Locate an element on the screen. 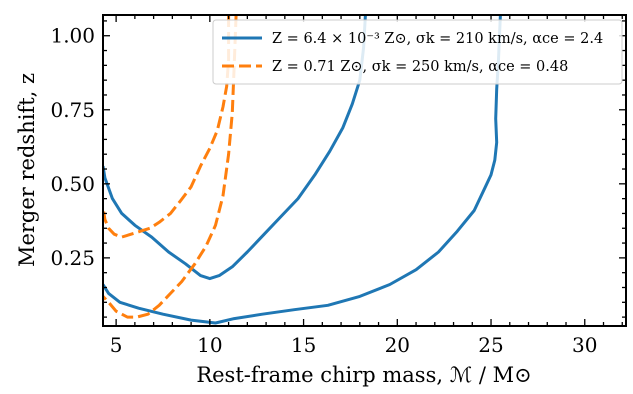 This screenshot has width=633, height=394. x-tick-label: 15 is located at coordinates (303, 345).